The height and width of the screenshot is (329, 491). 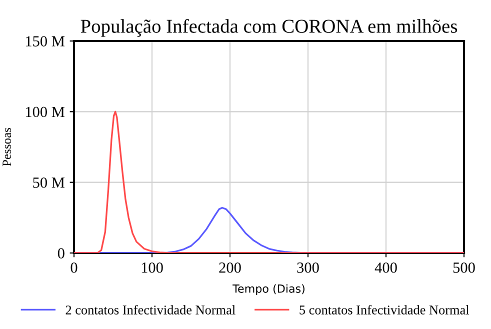 What do you see at coordinates (45, 112) in the screenshot?
I see `y-tick-label: 100 M` at bounding box center [45, 112].